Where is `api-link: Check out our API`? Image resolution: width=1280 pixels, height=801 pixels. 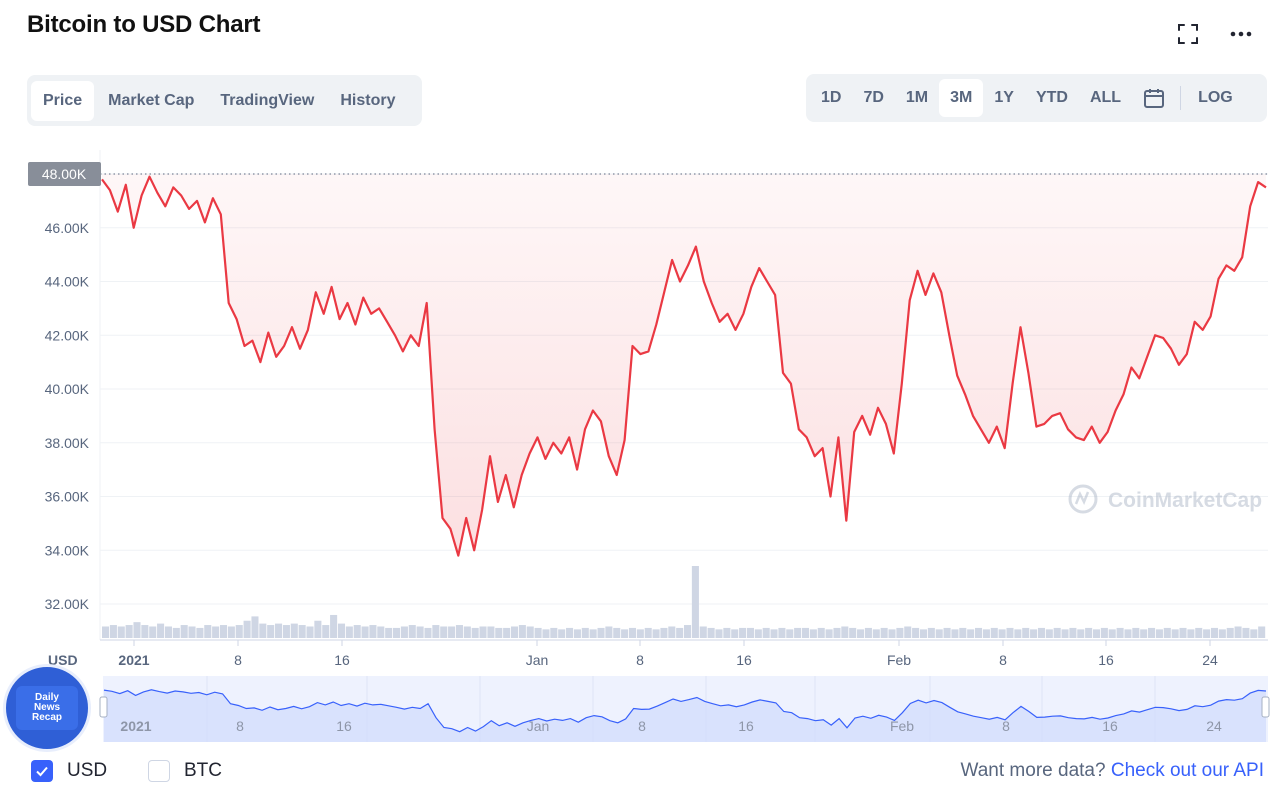
api-link: Check out our API is located at coordinates (1187, 770).